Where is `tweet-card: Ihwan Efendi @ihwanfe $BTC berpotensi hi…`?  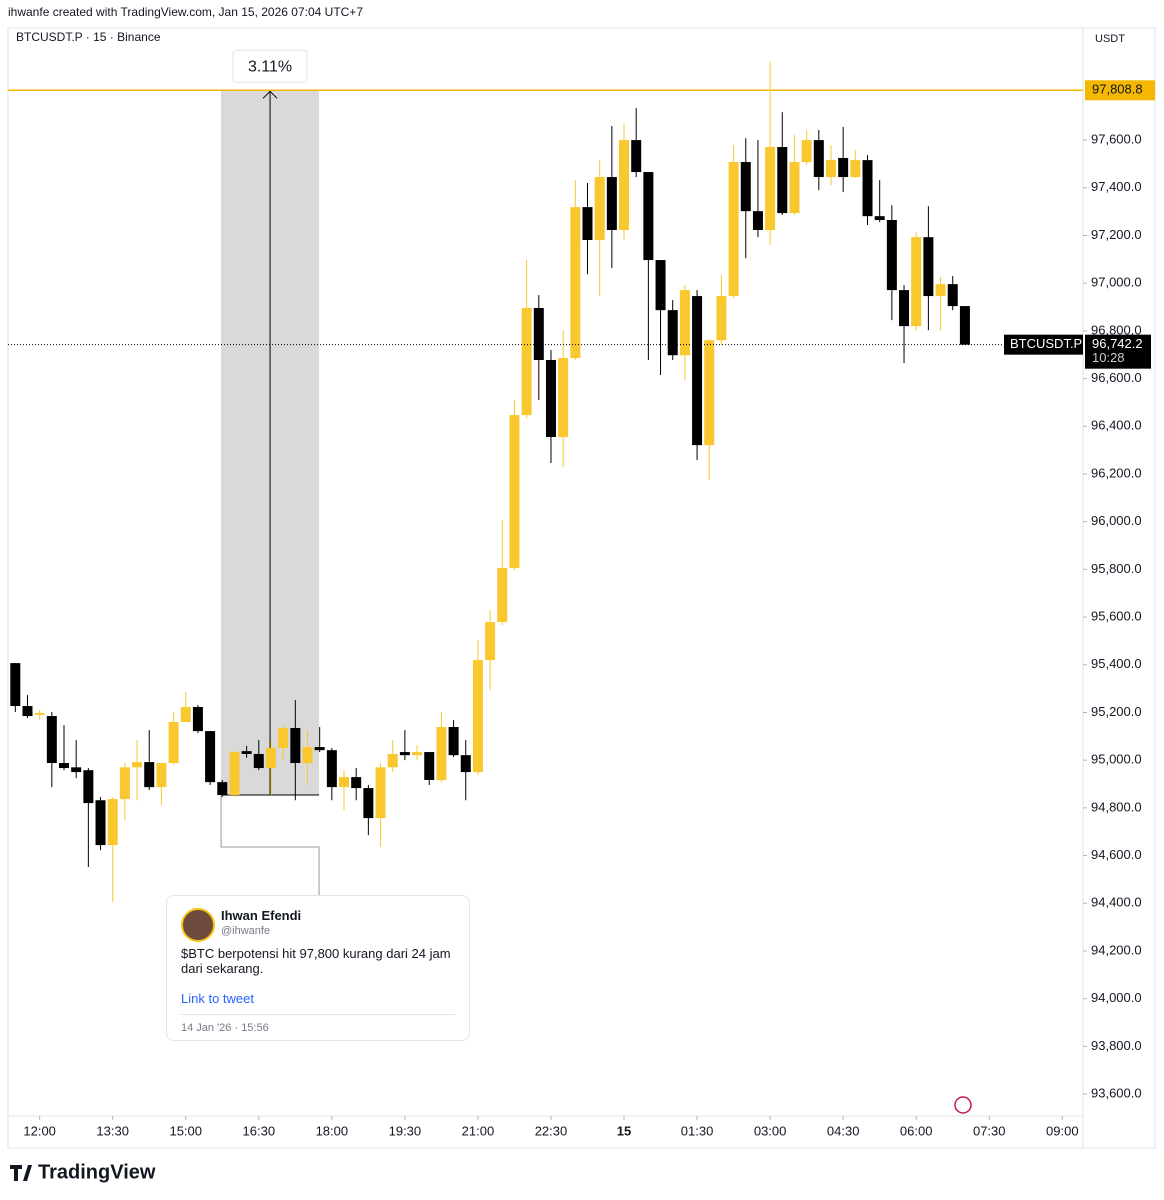
tweet-card: Ihwan Efendi @ihwanfe $BTC berpotensi hi… is located at coordinates (318, 968).